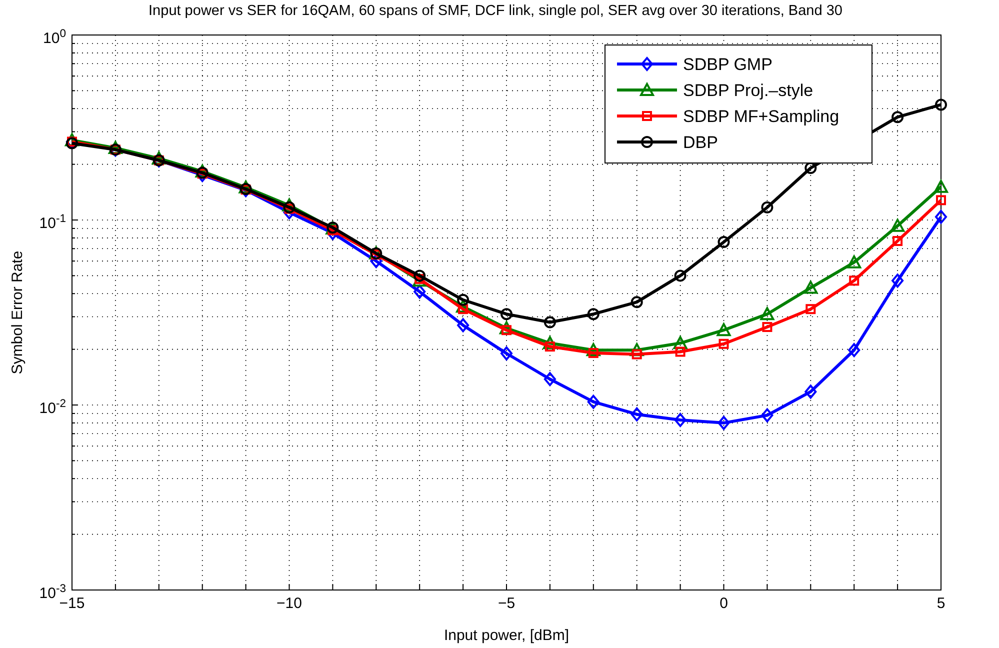 Image resolution: width=999 pixels, height=648 pixels. I want to click on legend-label: SDBP GMP, so click(727, 64).